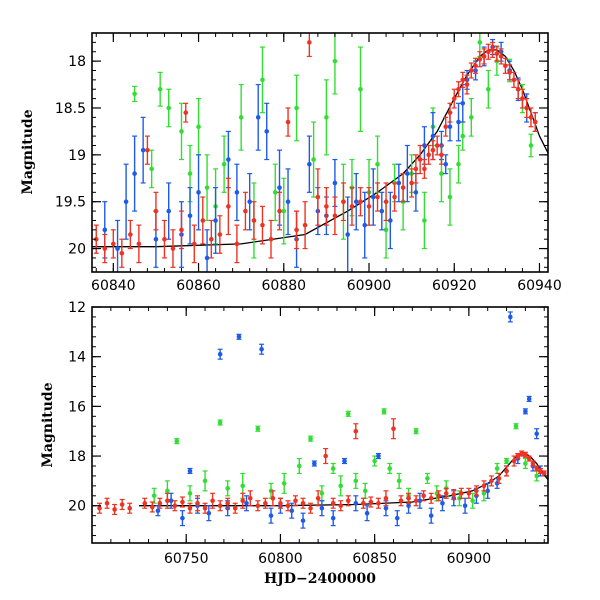 The width and height of the screenshot is (600, 600). What do you see at coordinates (48, 424) in the screenshot?
I see `bottom-y-axis-title: Magnitude` at bounding box center [48, 424].